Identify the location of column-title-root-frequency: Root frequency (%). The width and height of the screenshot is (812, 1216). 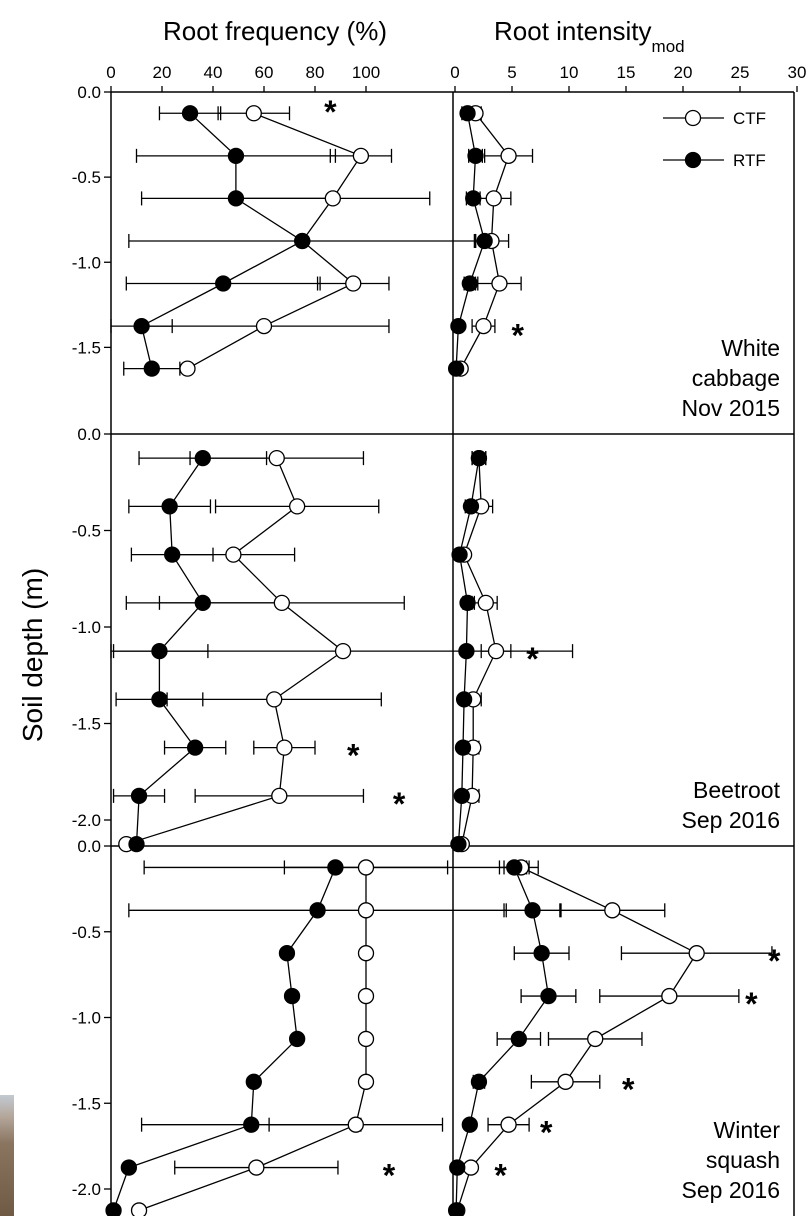
(275, 31).